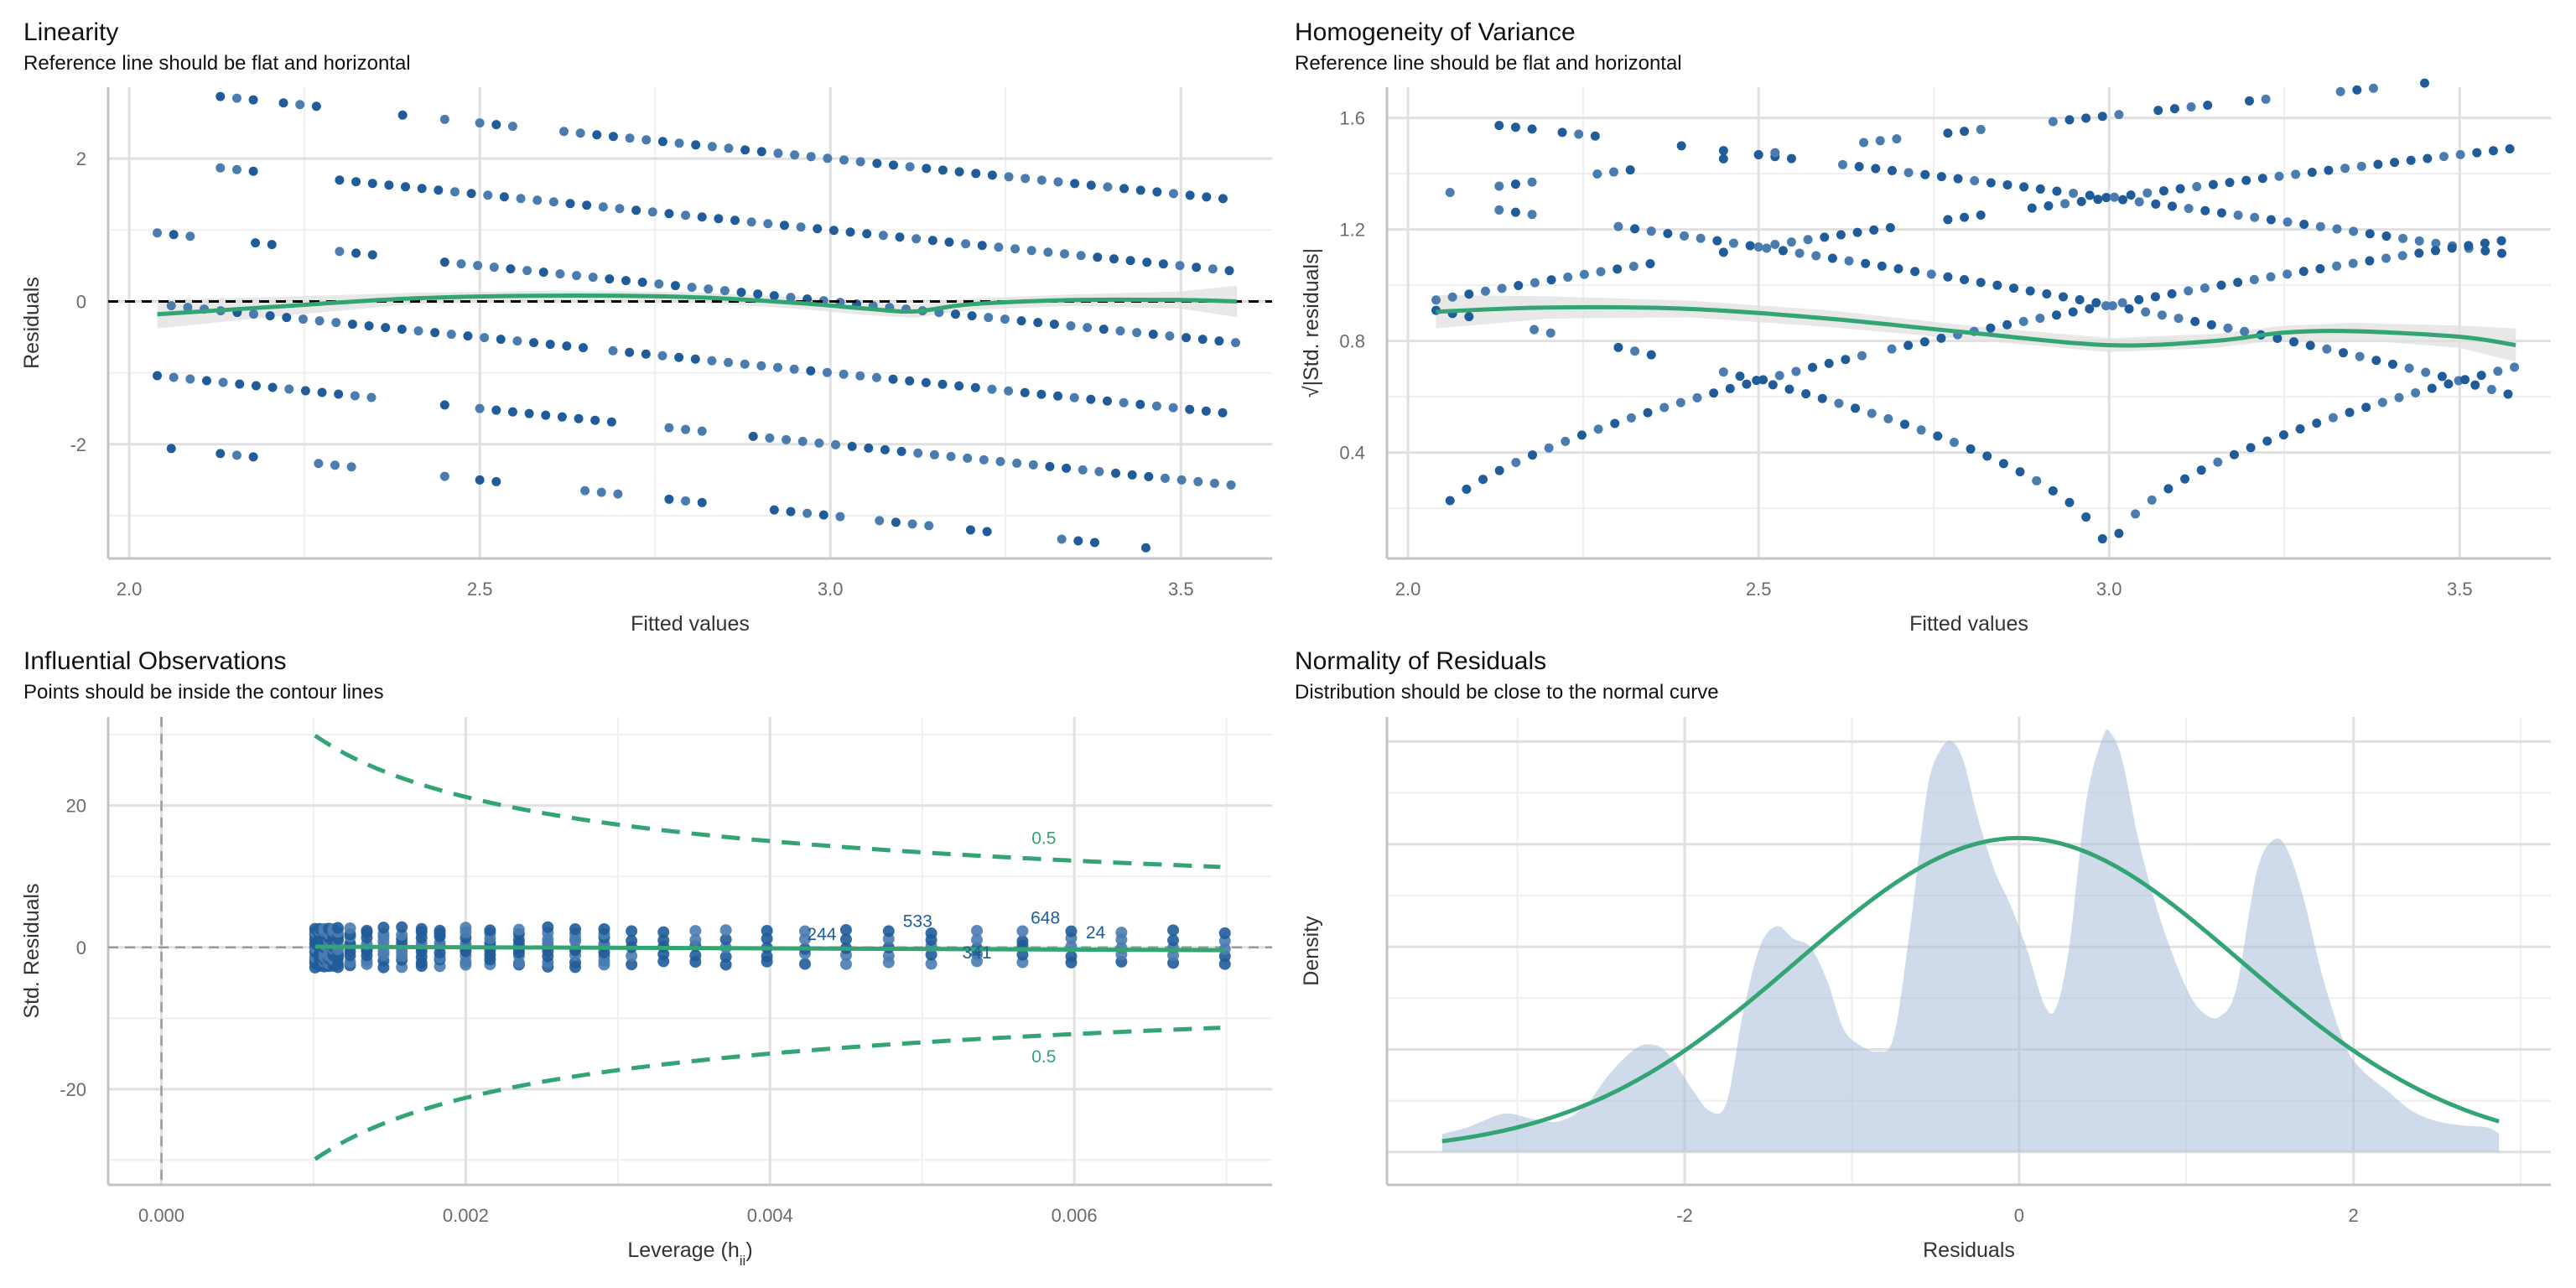 This screenshot has width=2576, height=1288. What do you see at coordinates (917, 922) in the screenshot?
I see `point-label: 533` at bounding box center [917, 922].